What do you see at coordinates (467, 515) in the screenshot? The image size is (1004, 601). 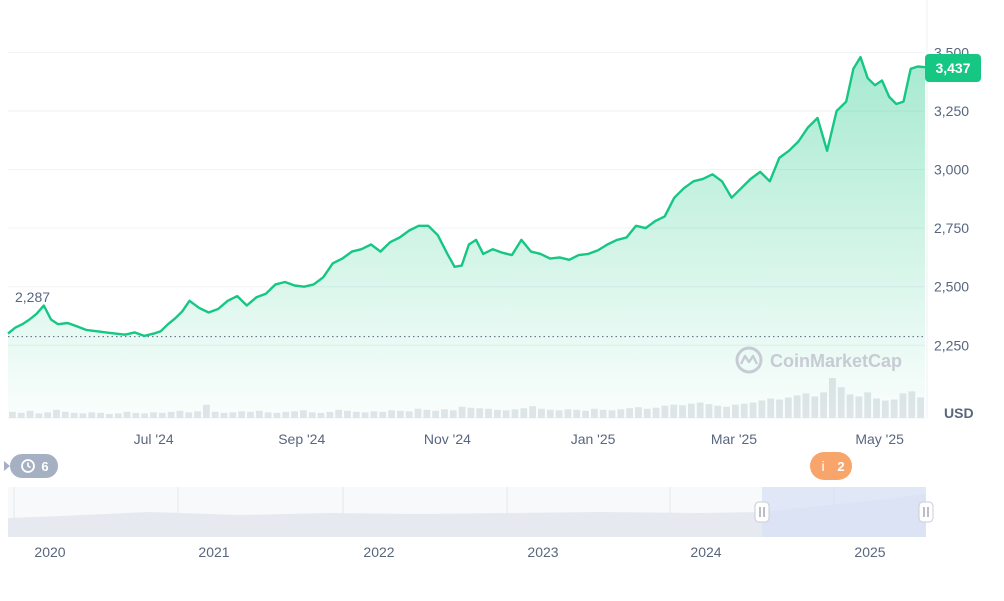 I see `navigator-area` at bounding box center [467, 515].